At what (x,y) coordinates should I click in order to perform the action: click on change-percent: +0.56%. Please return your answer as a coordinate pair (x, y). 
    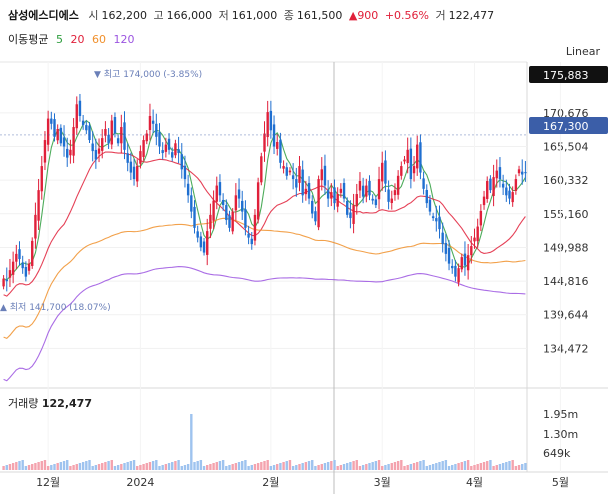
    Looking at the image, I should click on (406, 15).